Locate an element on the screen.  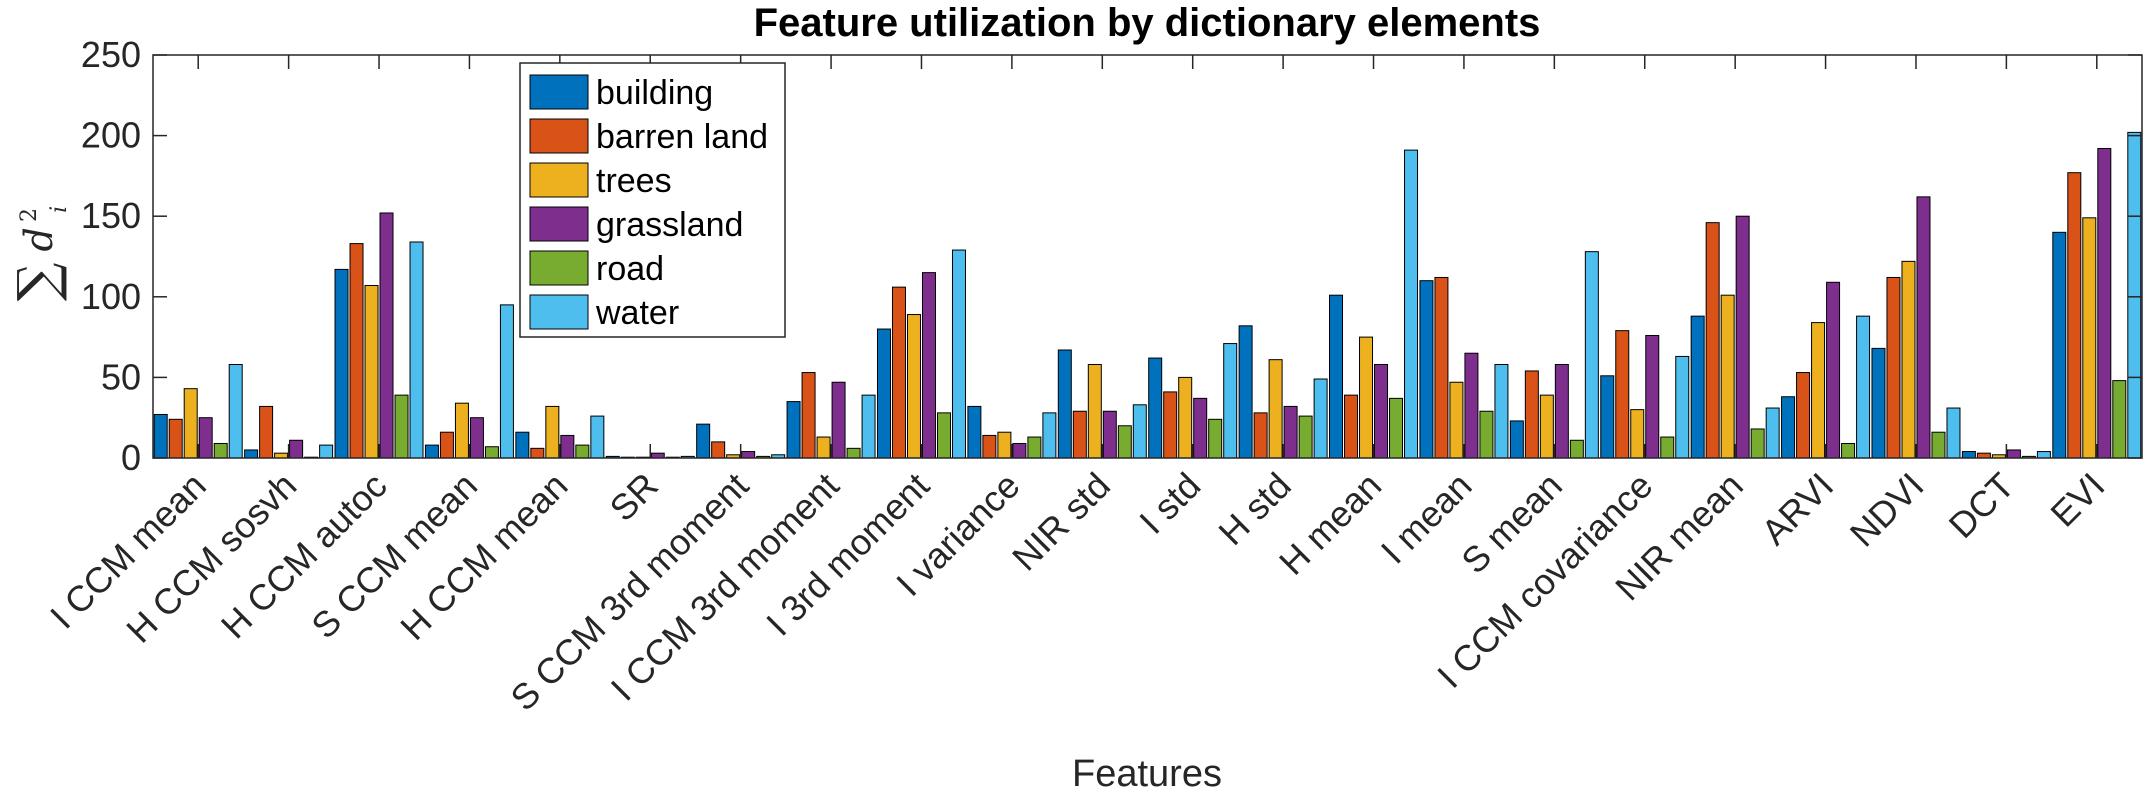
y-tick-label-100: 100 is located at coordinates (111, 296).